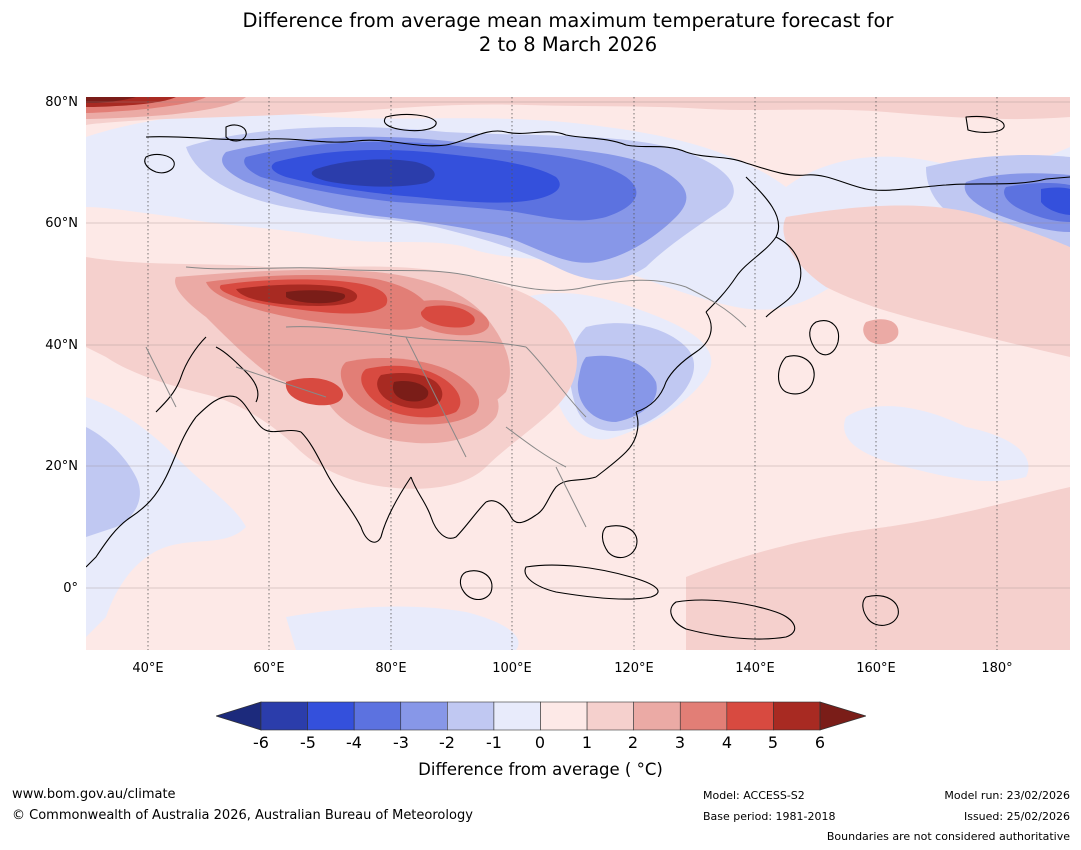  I want to click on anomaly-region-minus1-west, so click(166, 517).